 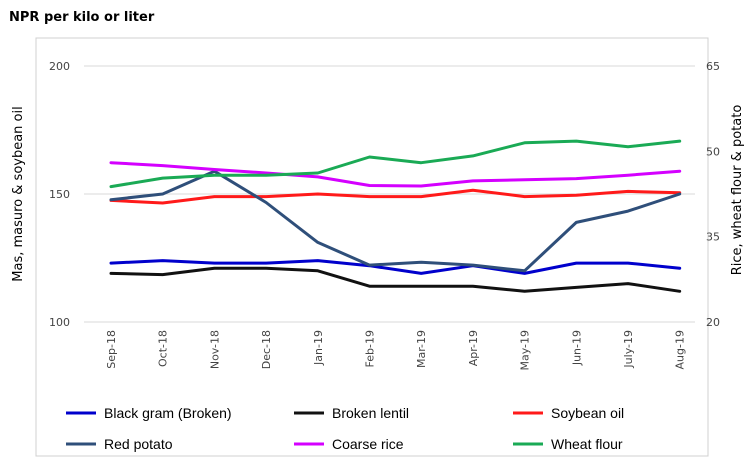 I want to click on legend-item-red-potato: Red potato, so click(x=119, y=444).